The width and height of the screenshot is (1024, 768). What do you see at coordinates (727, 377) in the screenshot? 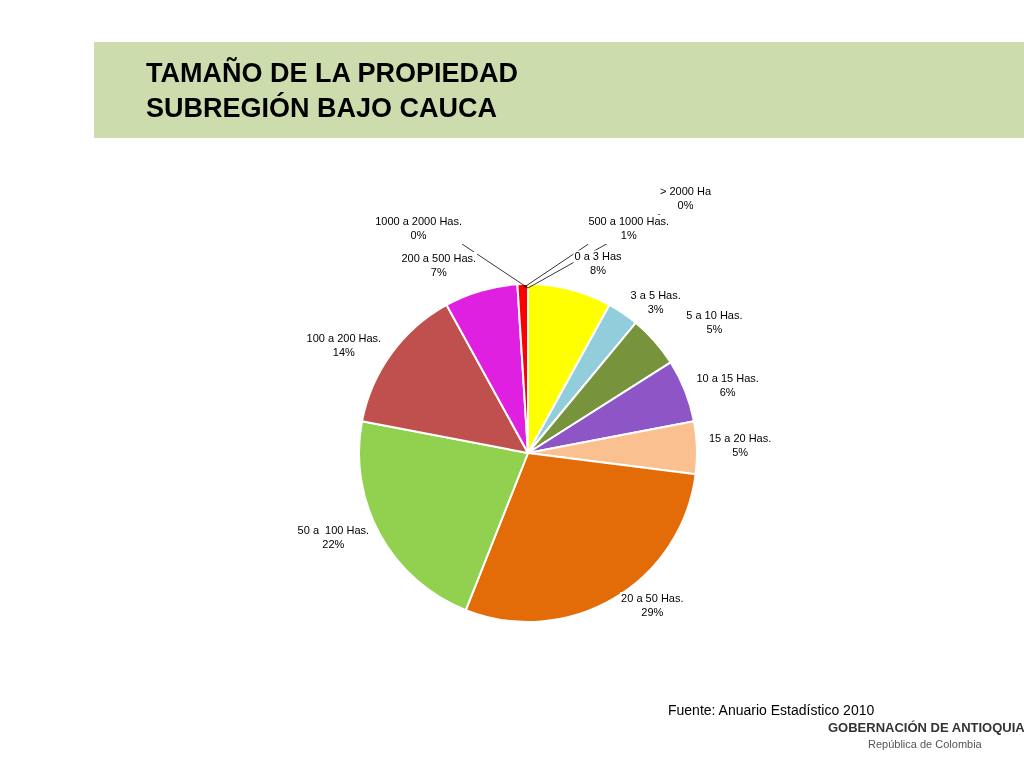
I see `slice-label: 10 a 15 Has.` at bounding box center [727, 377].